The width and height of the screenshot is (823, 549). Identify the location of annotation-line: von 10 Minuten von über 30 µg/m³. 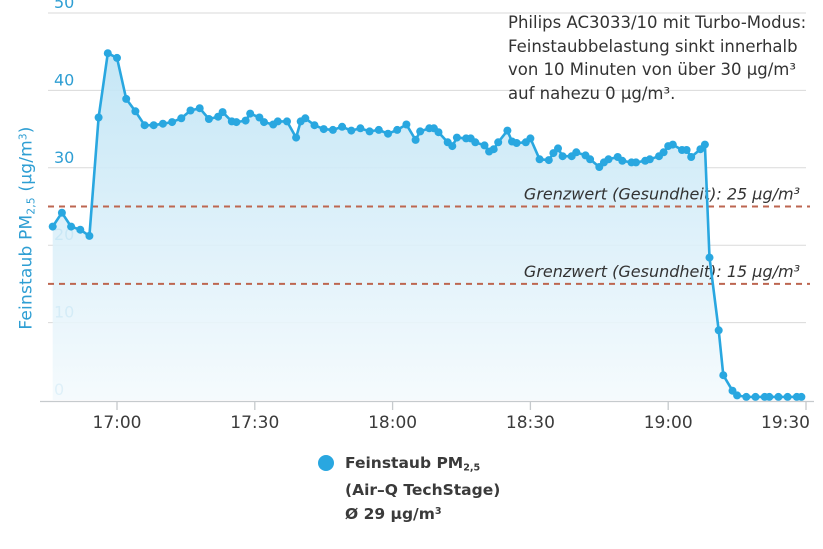
(652, 69).